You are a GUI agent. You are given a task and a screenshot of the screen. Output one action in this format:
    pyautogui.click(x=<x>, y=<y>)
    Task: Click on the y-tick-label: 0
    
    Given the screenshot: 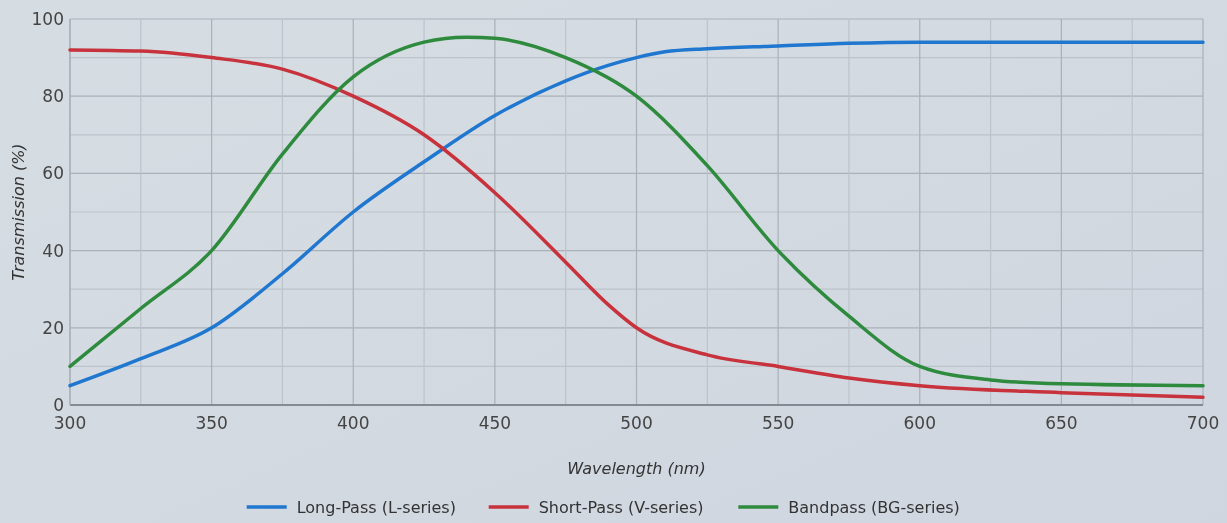 What is the action you would take?
    pyautogui.click(x=58, y=405)
    